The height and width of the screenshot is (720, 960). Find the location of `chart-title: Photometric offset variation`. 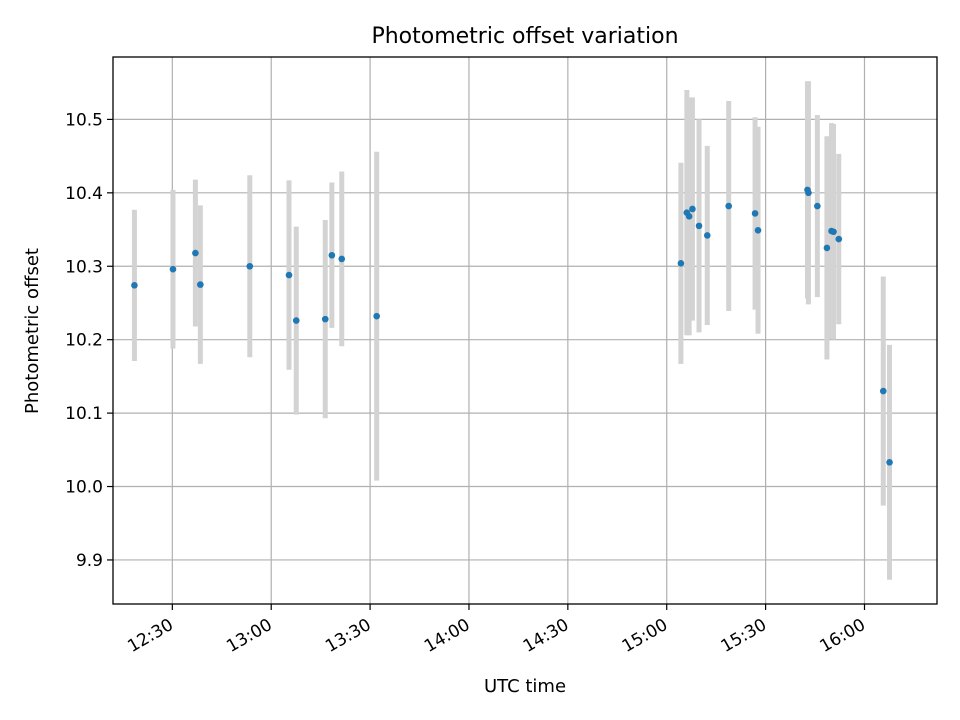

chart-title: Photometric offset variation is located at coordinates (524, 36).